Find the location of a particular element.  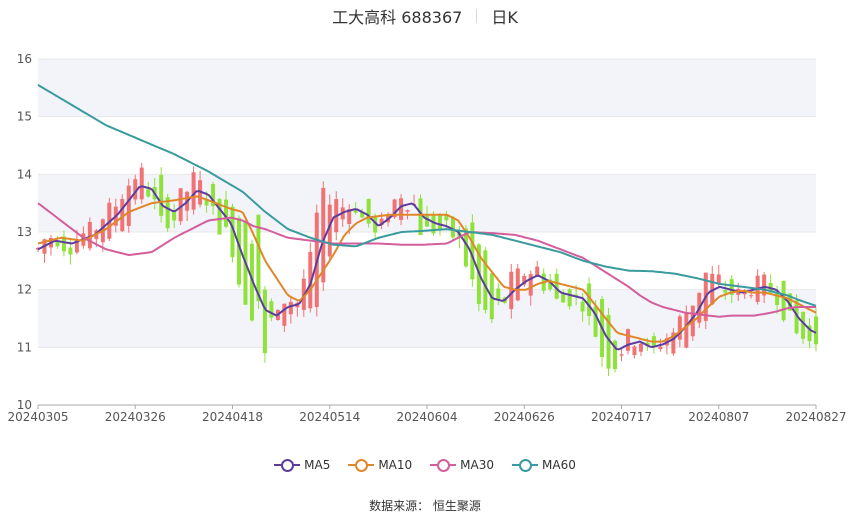

y-tick-label: 14 is located at coordinates (24, 174).